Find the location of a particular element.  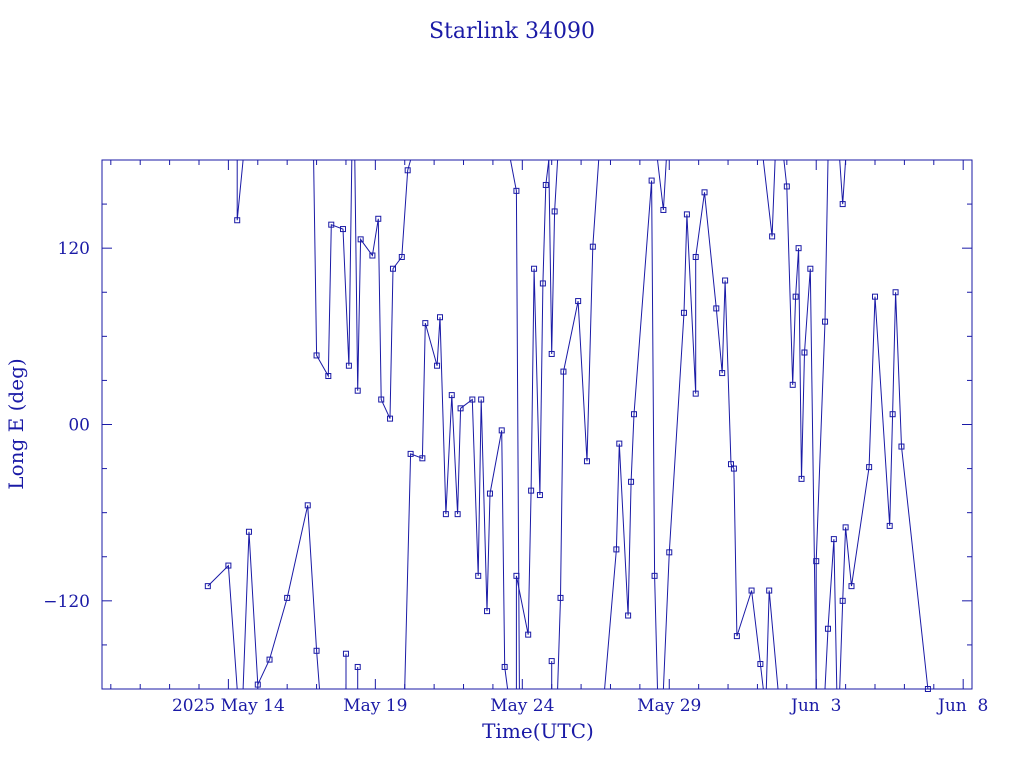

x-tick-label: May 19 is located at coordinates (375, 706).